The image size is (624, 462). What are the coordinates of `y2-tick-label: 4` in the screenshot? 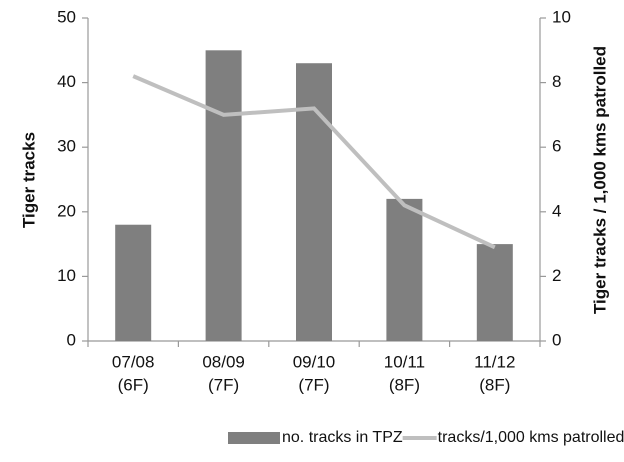 It's located at (556, 210).